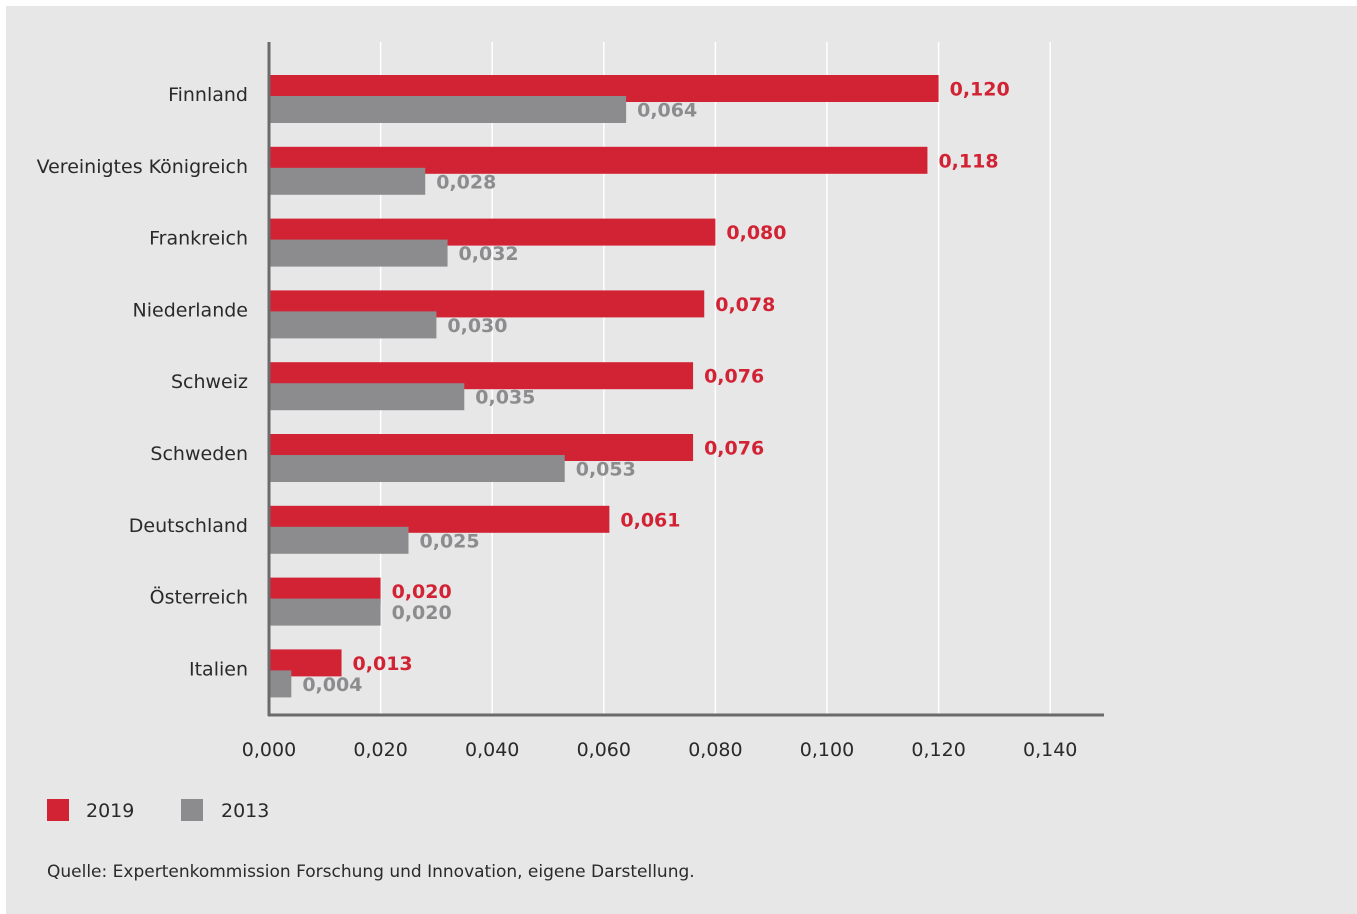  Describe the element at coordinates (218, 669) in the screenshot. I see `category-label: Italien` at that location.